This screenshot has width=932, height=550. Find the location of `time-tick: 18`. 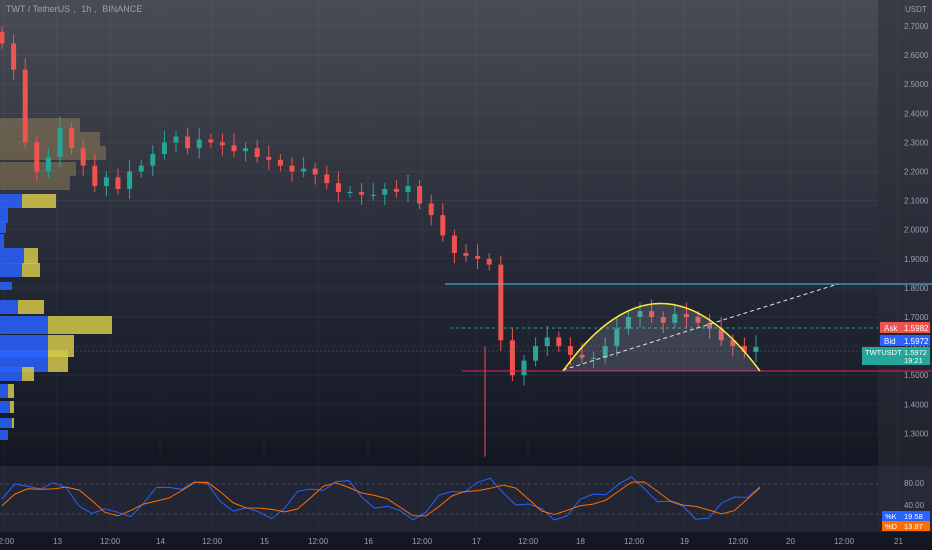

time-tick: 18 is located at coordinates (580, 541).